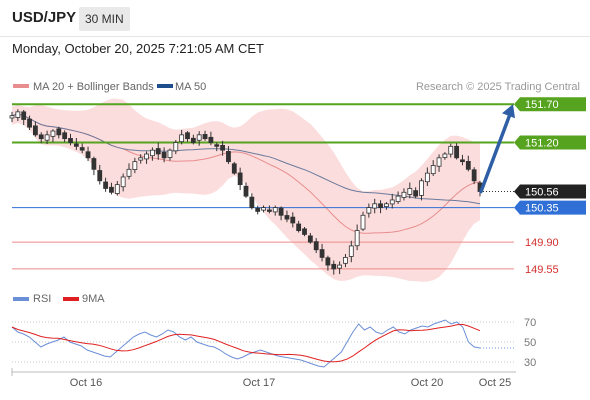  I want to click on ma50-legend-swatch, so click(165, 86).